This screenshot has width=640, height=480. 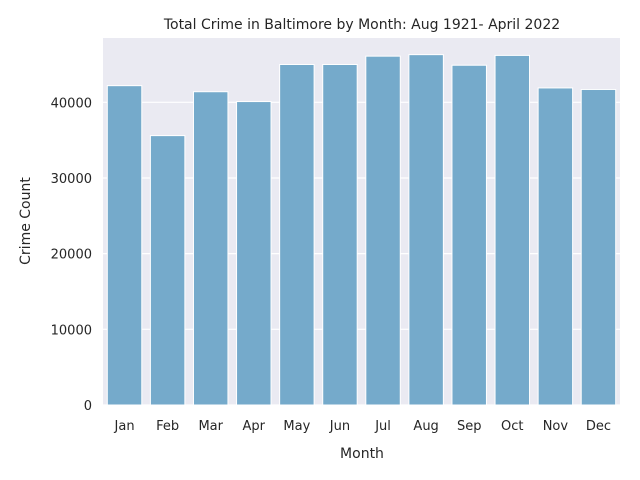 I want to click on bar-jun, so click(x=340, y=234).